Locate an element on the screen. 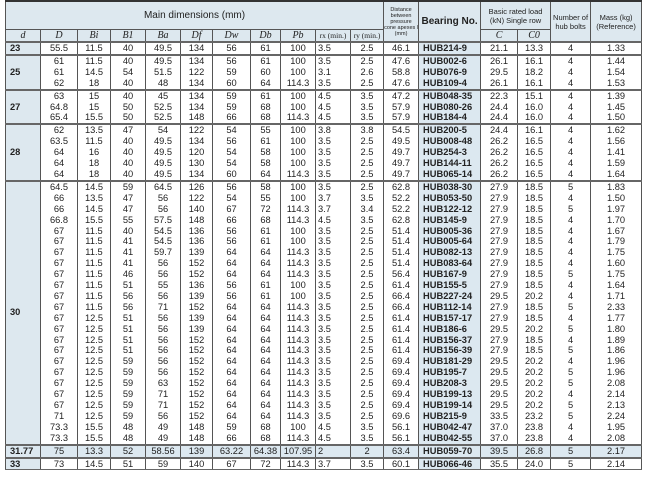 The width and height of the screenshot is (650, 477). value-cell: 60 is located at coordinates (231, 84).